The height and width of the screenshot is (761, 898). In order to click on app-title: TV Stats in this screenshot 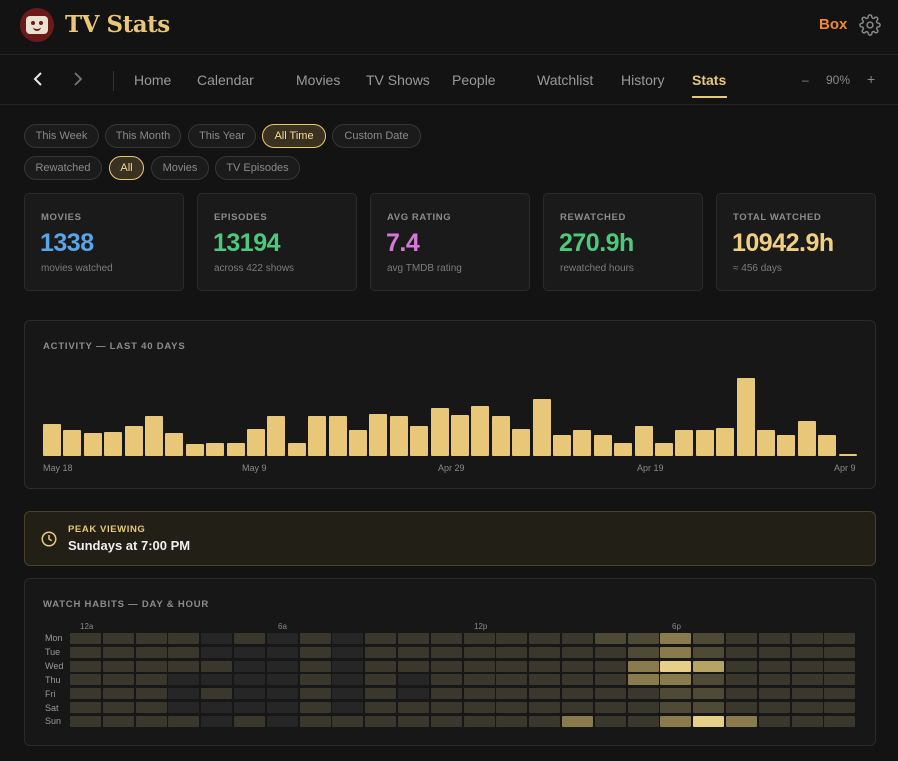, I will do `click(117, 24)`.